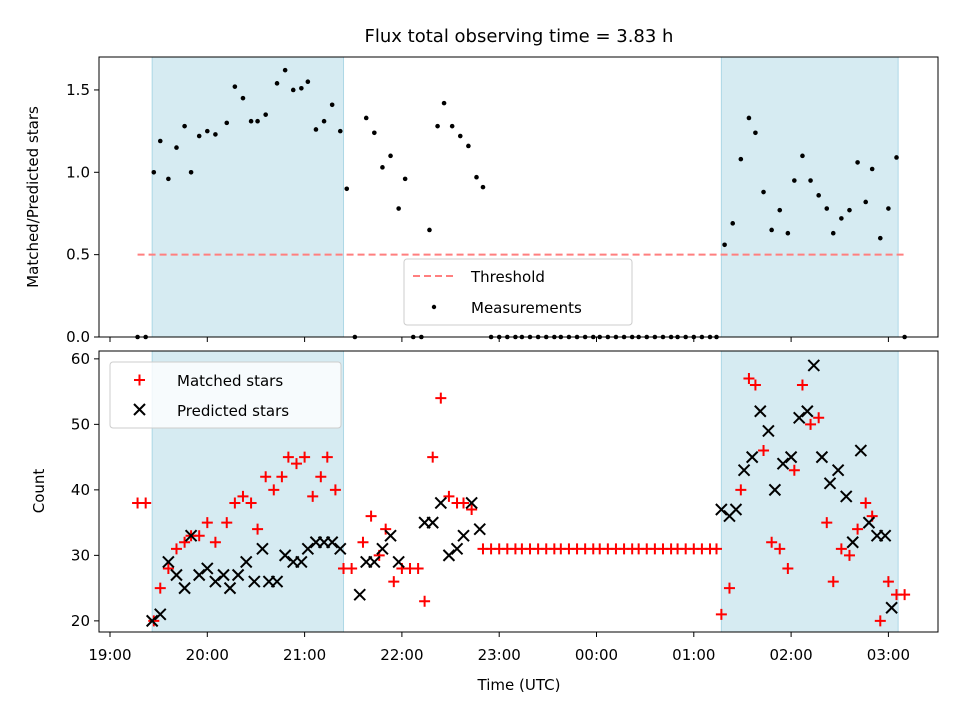  Describe the element at coordinates (519, 685) in the screenshot. I see `x-axis-label: Time (UTC)` at that location.